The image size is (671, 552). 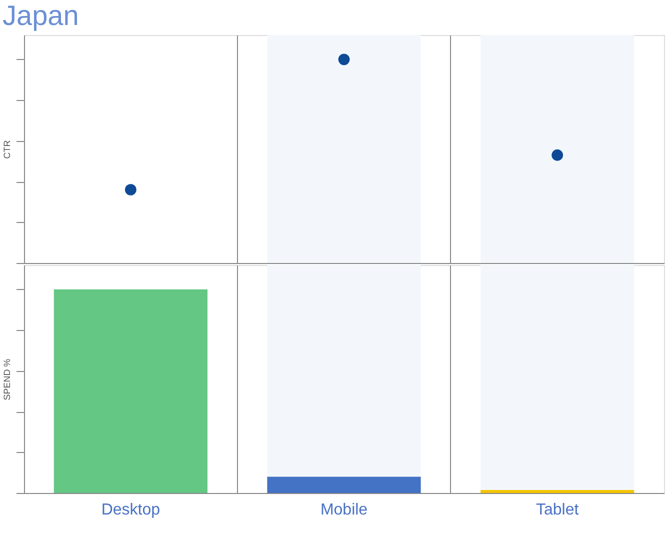 What do you see at coordinates (40, 15) in the screenshot?
I see `chart-title: Japan` at bounding box center [40, 15].